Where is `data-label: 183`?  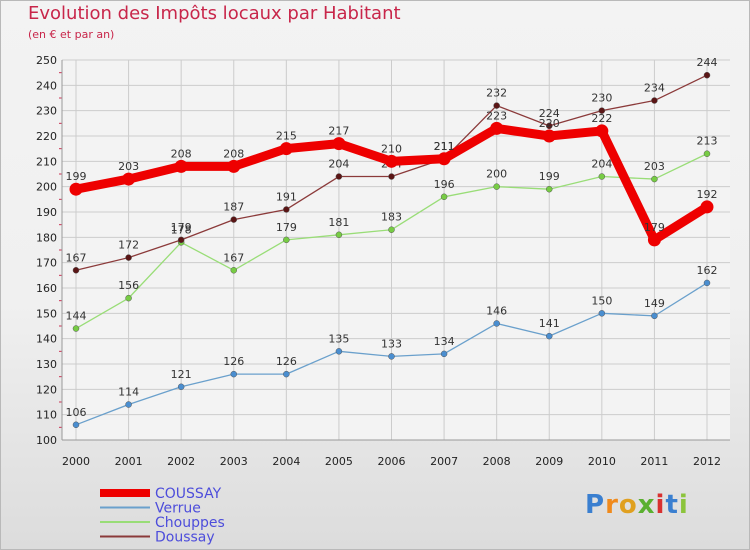 data-label: 183 is located at coordinates (391, 217).